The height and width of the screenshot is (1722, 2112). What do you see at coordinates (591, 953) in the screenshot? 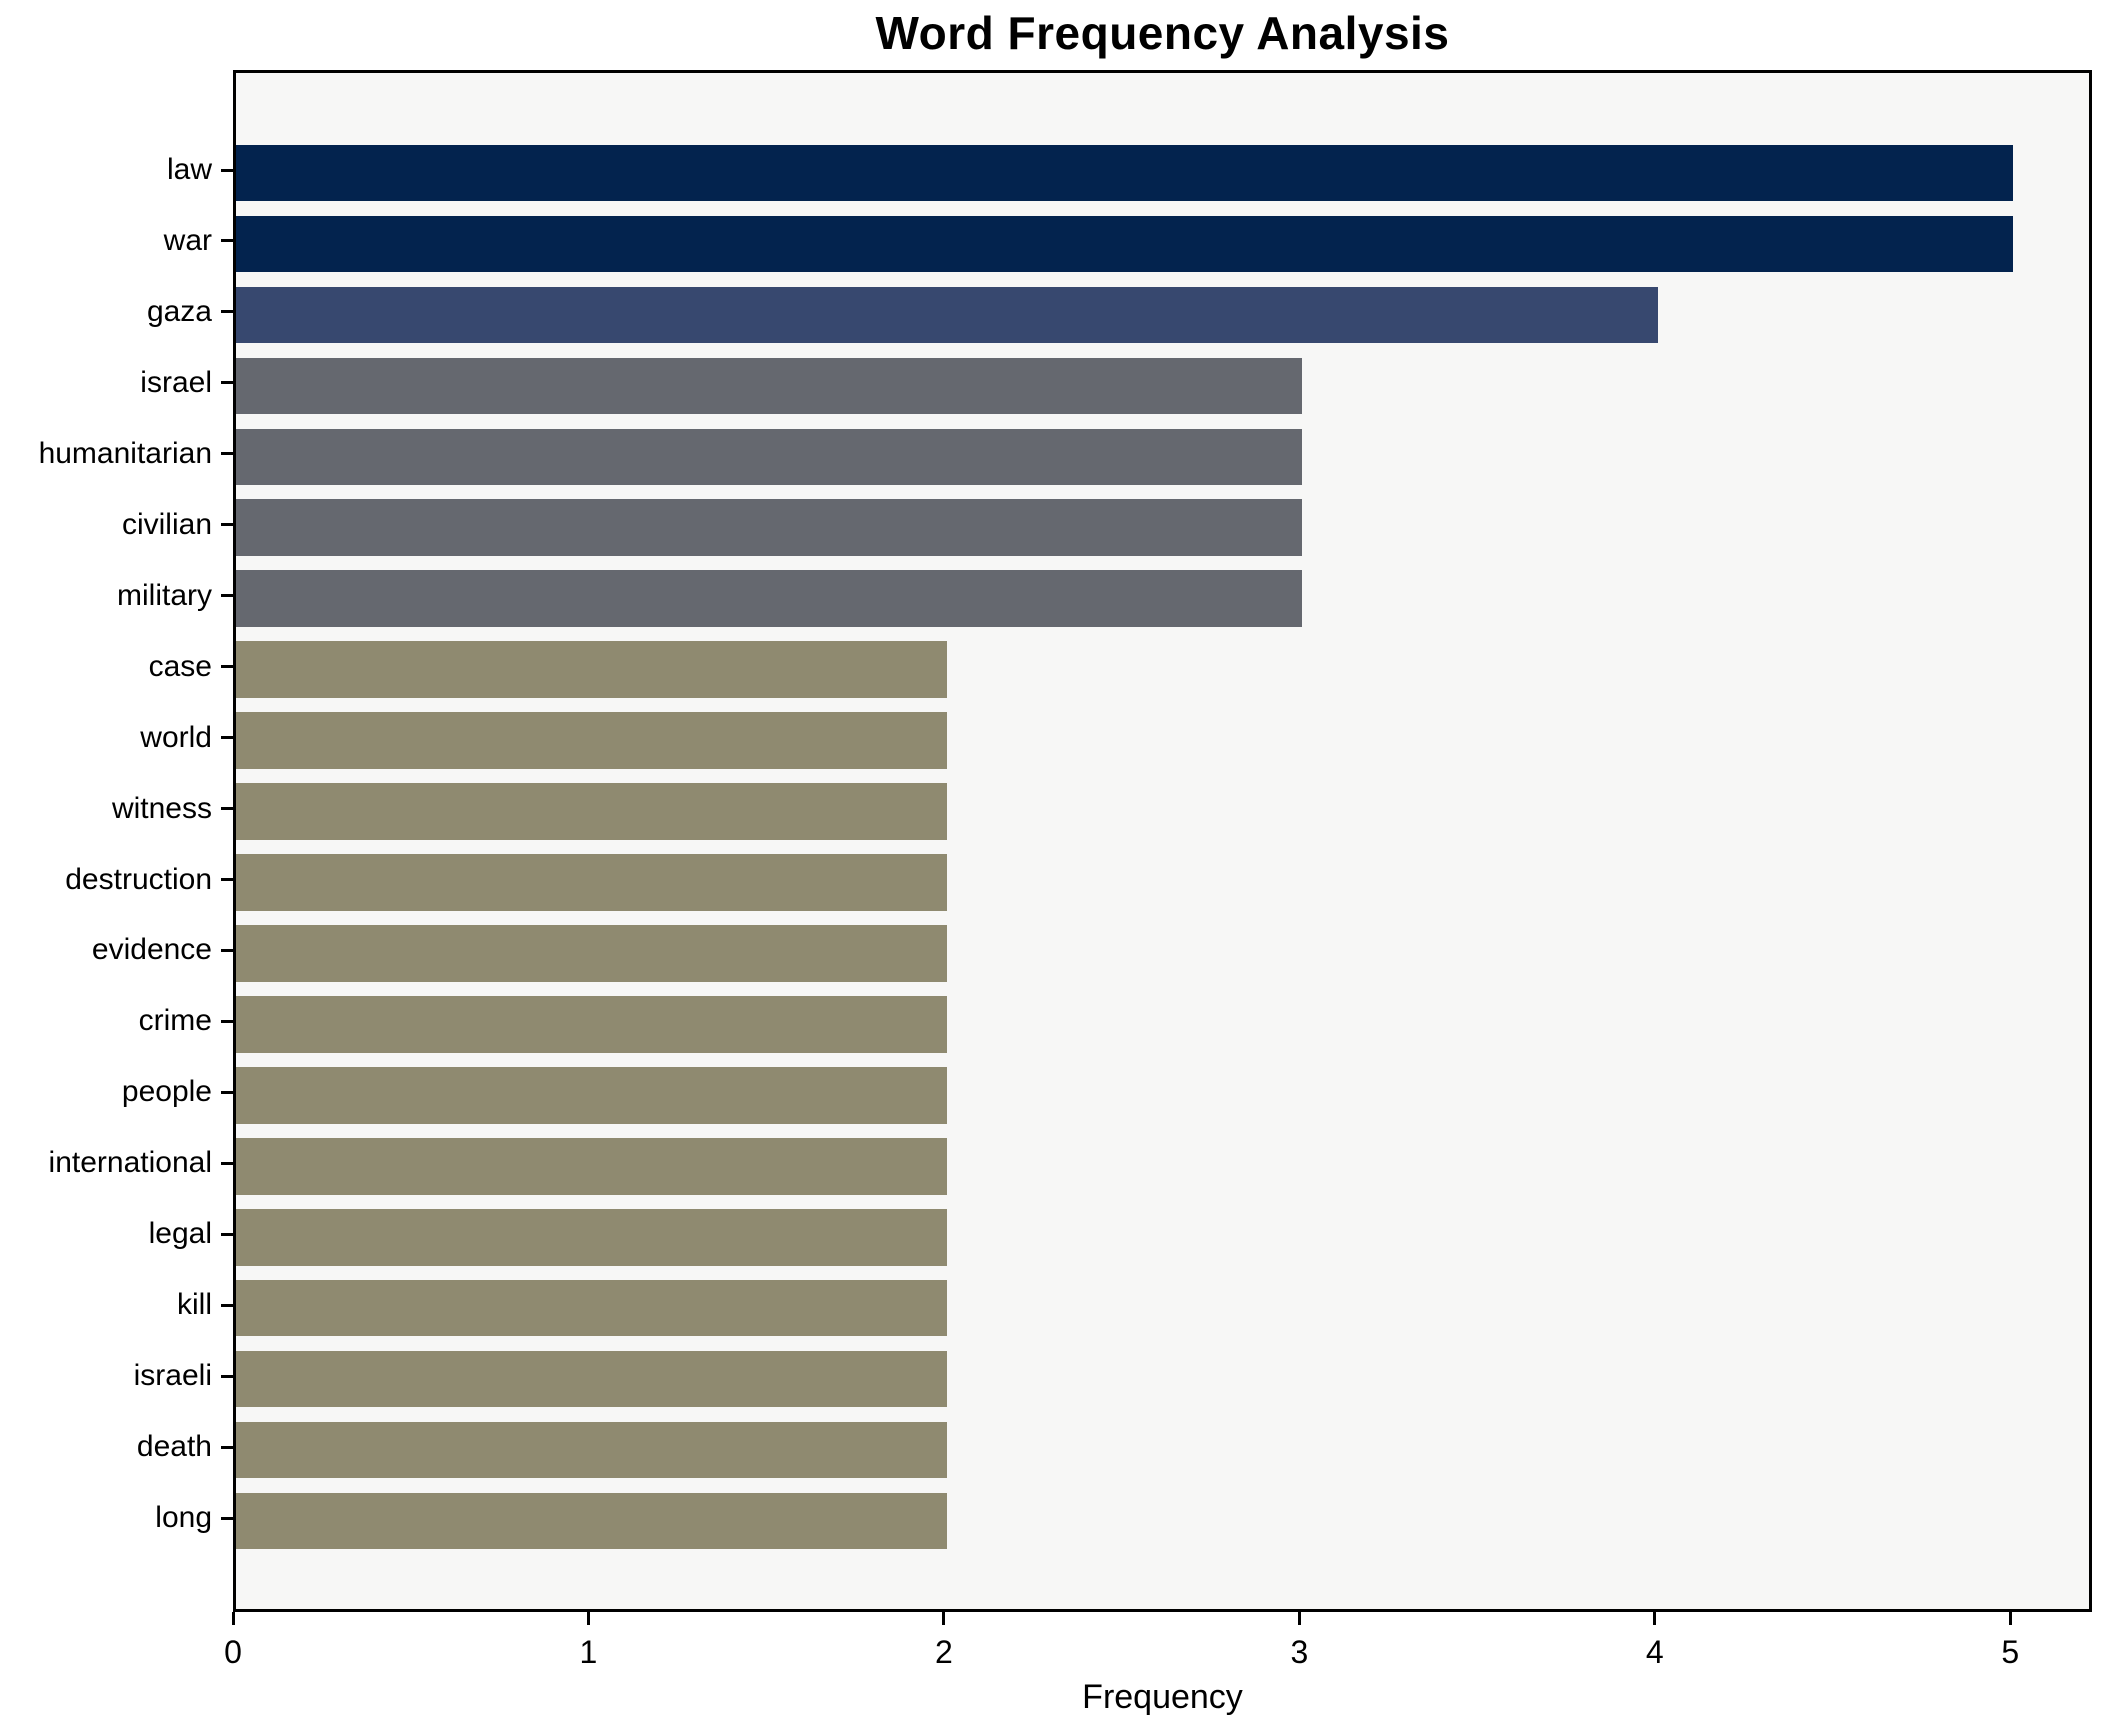
I see `bar-evidence` at bounding box center [591, 953].